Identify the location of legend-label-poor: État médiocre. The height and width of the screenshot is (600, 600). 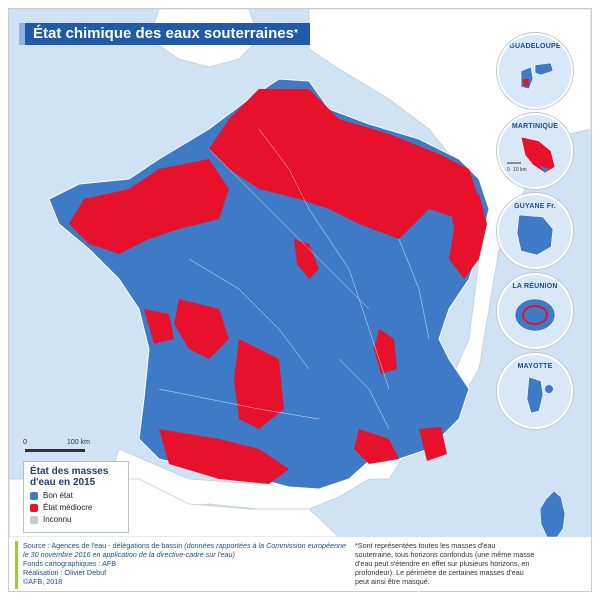
(68, 507).